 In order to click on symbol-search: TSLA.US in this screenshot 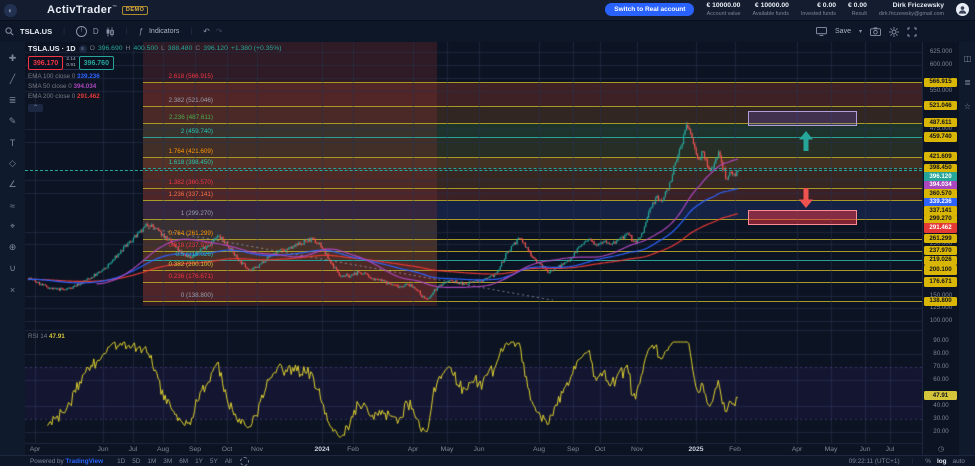, I will do `click(36, 31)`.